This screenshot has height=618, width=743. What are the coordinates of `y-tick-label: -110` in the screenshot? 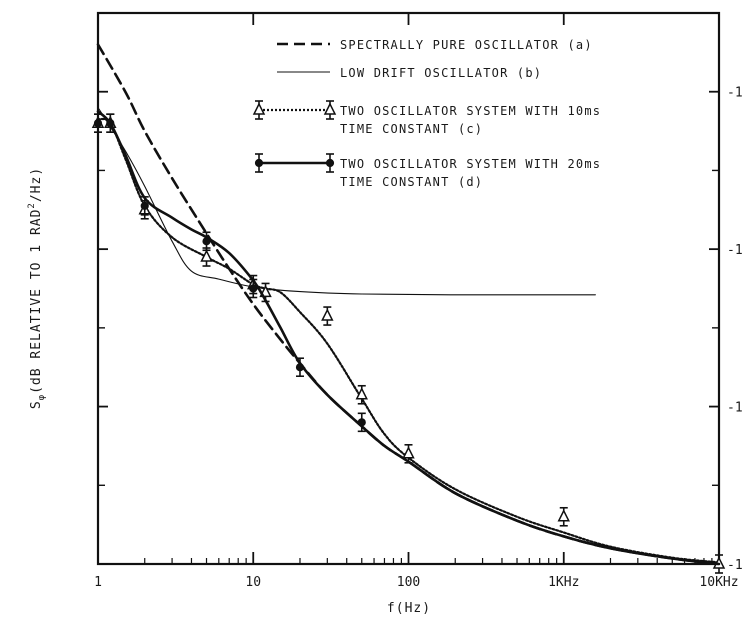 It's located at (735, 93).